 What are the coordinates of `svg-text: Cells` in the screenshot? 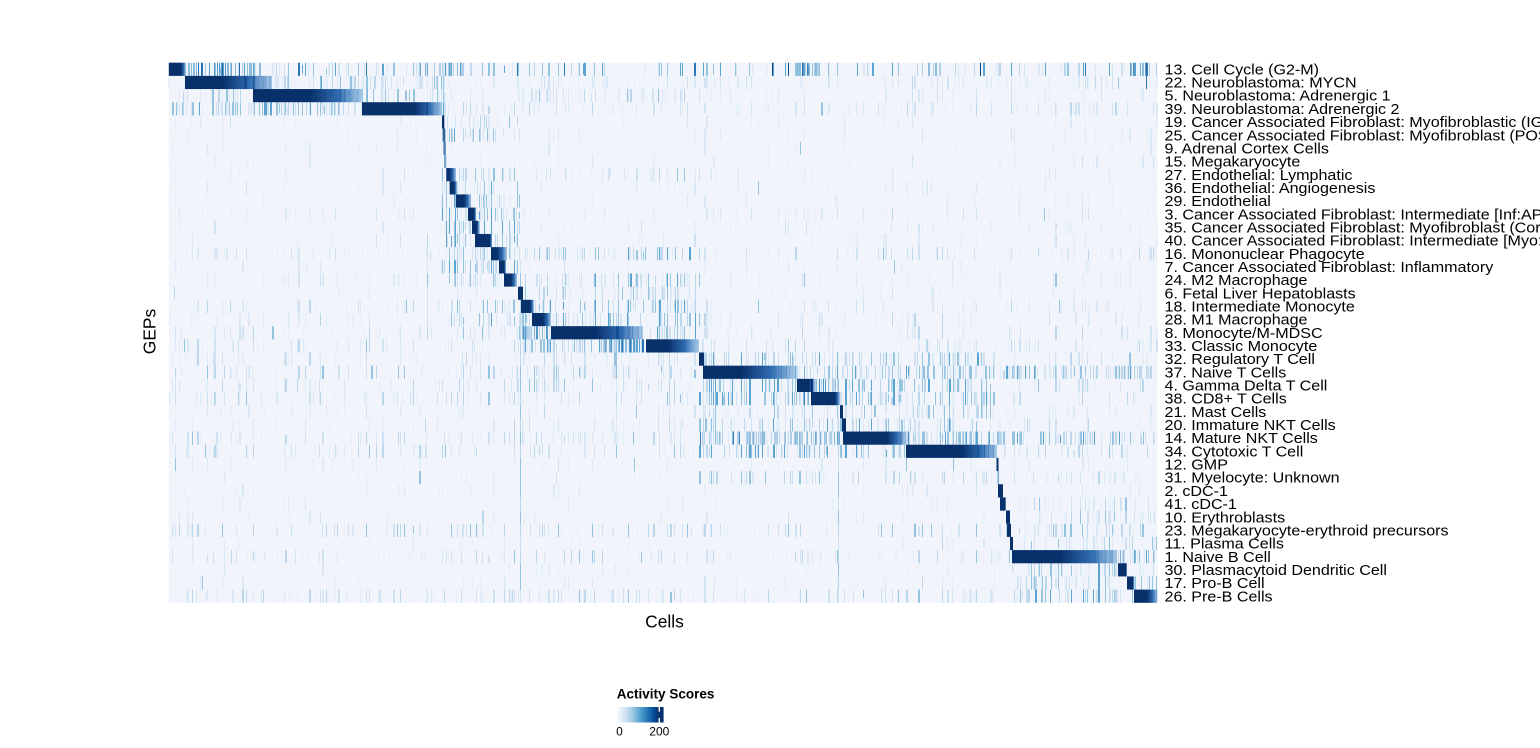 It's located at (664, 621).